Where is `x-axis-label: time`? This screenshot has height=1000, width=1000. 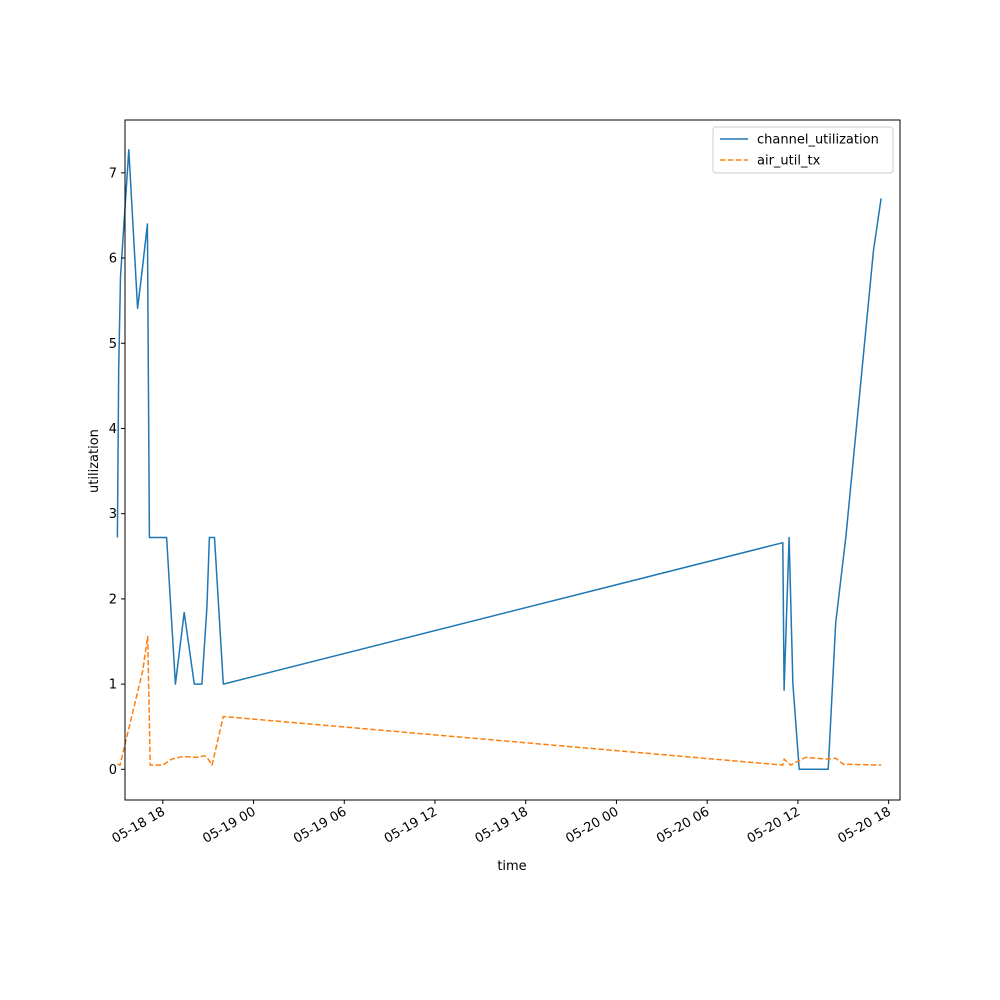
x-axis-label: time is located at coordinates (511, 866).